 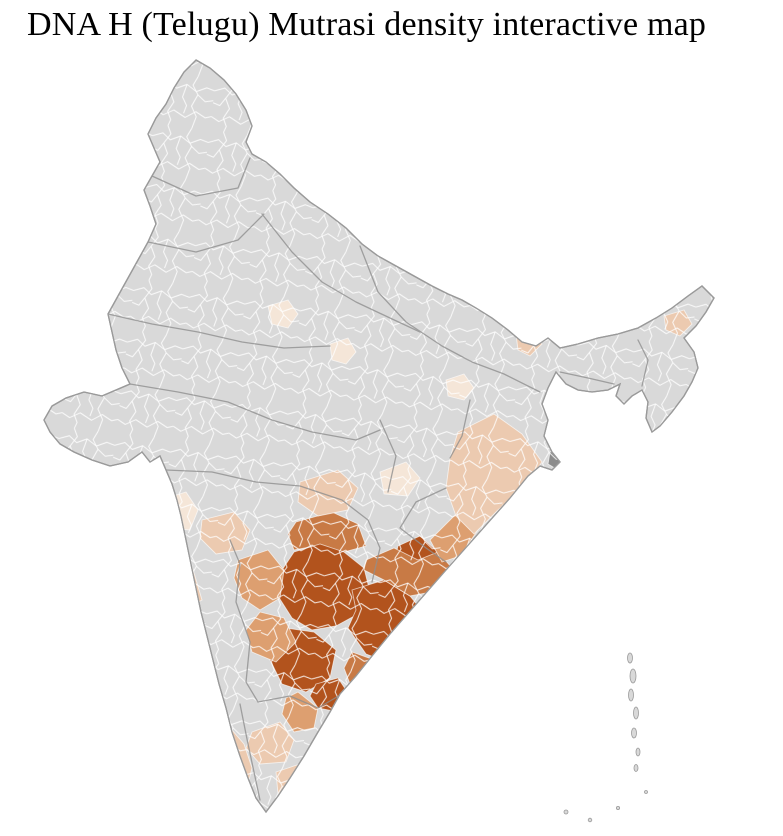 I want to click on southern-islands, so click(x=605, y=806).